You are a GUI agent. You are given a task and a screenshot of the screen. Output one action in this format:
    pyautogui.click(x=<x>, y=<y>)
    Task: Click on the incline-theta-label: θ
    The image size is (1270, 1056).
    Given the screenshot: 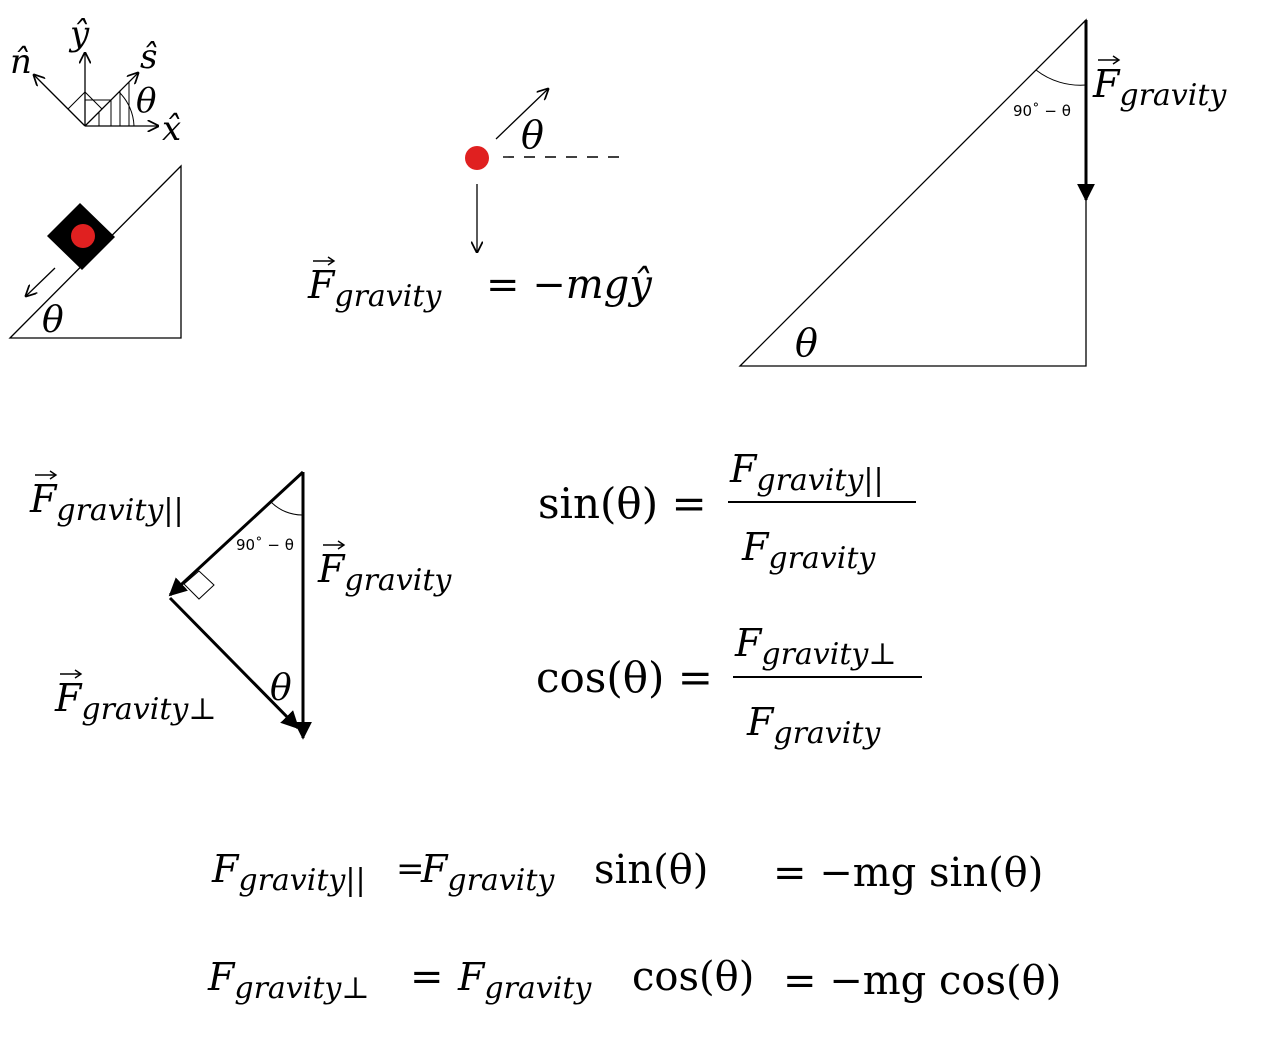 What is the action you would take?
    pyautogui.click(x=53, y=320)
    